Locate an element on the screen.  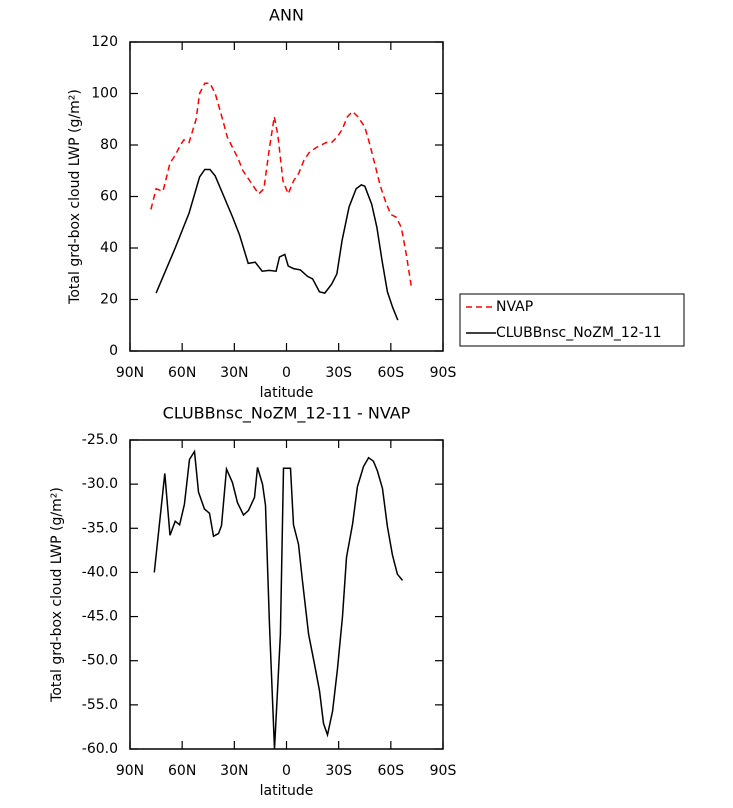
y-tick-label: 100 is located at coordinates (104, 94).